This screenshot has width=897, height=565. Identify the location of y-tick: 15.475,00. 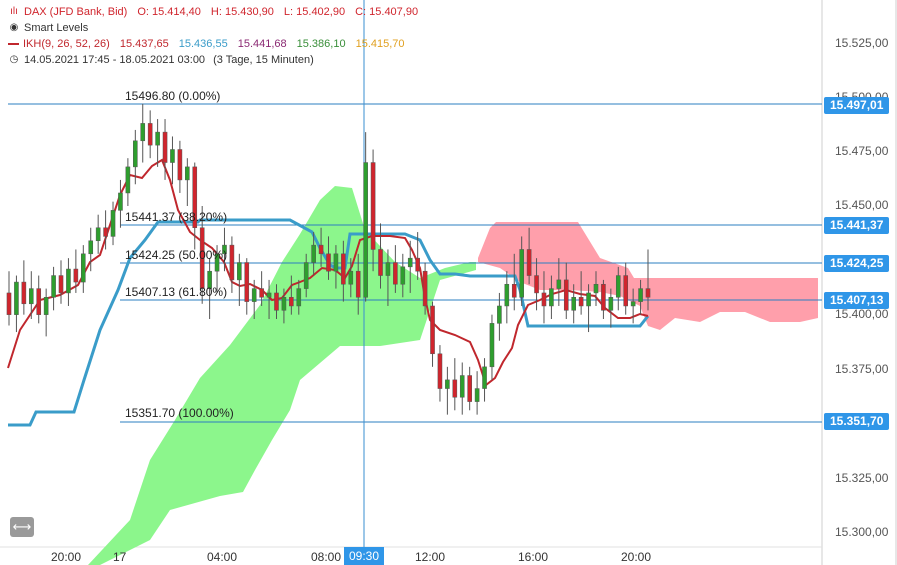
(862, 151).